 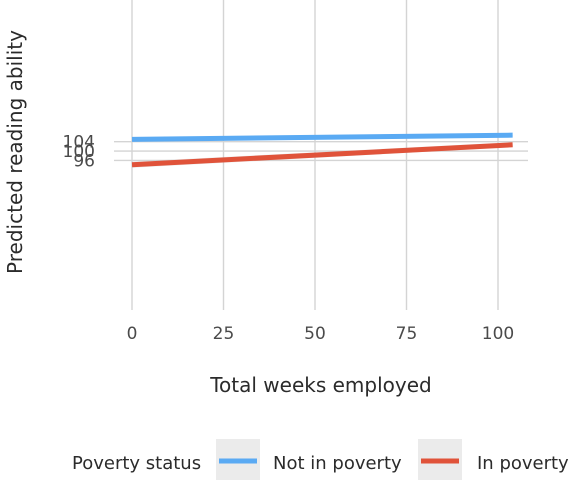 What do you see at coordinates (498, 334) in the screenshot?
I see `x-tick-label-100: 100` at bounding box center [498, 334].